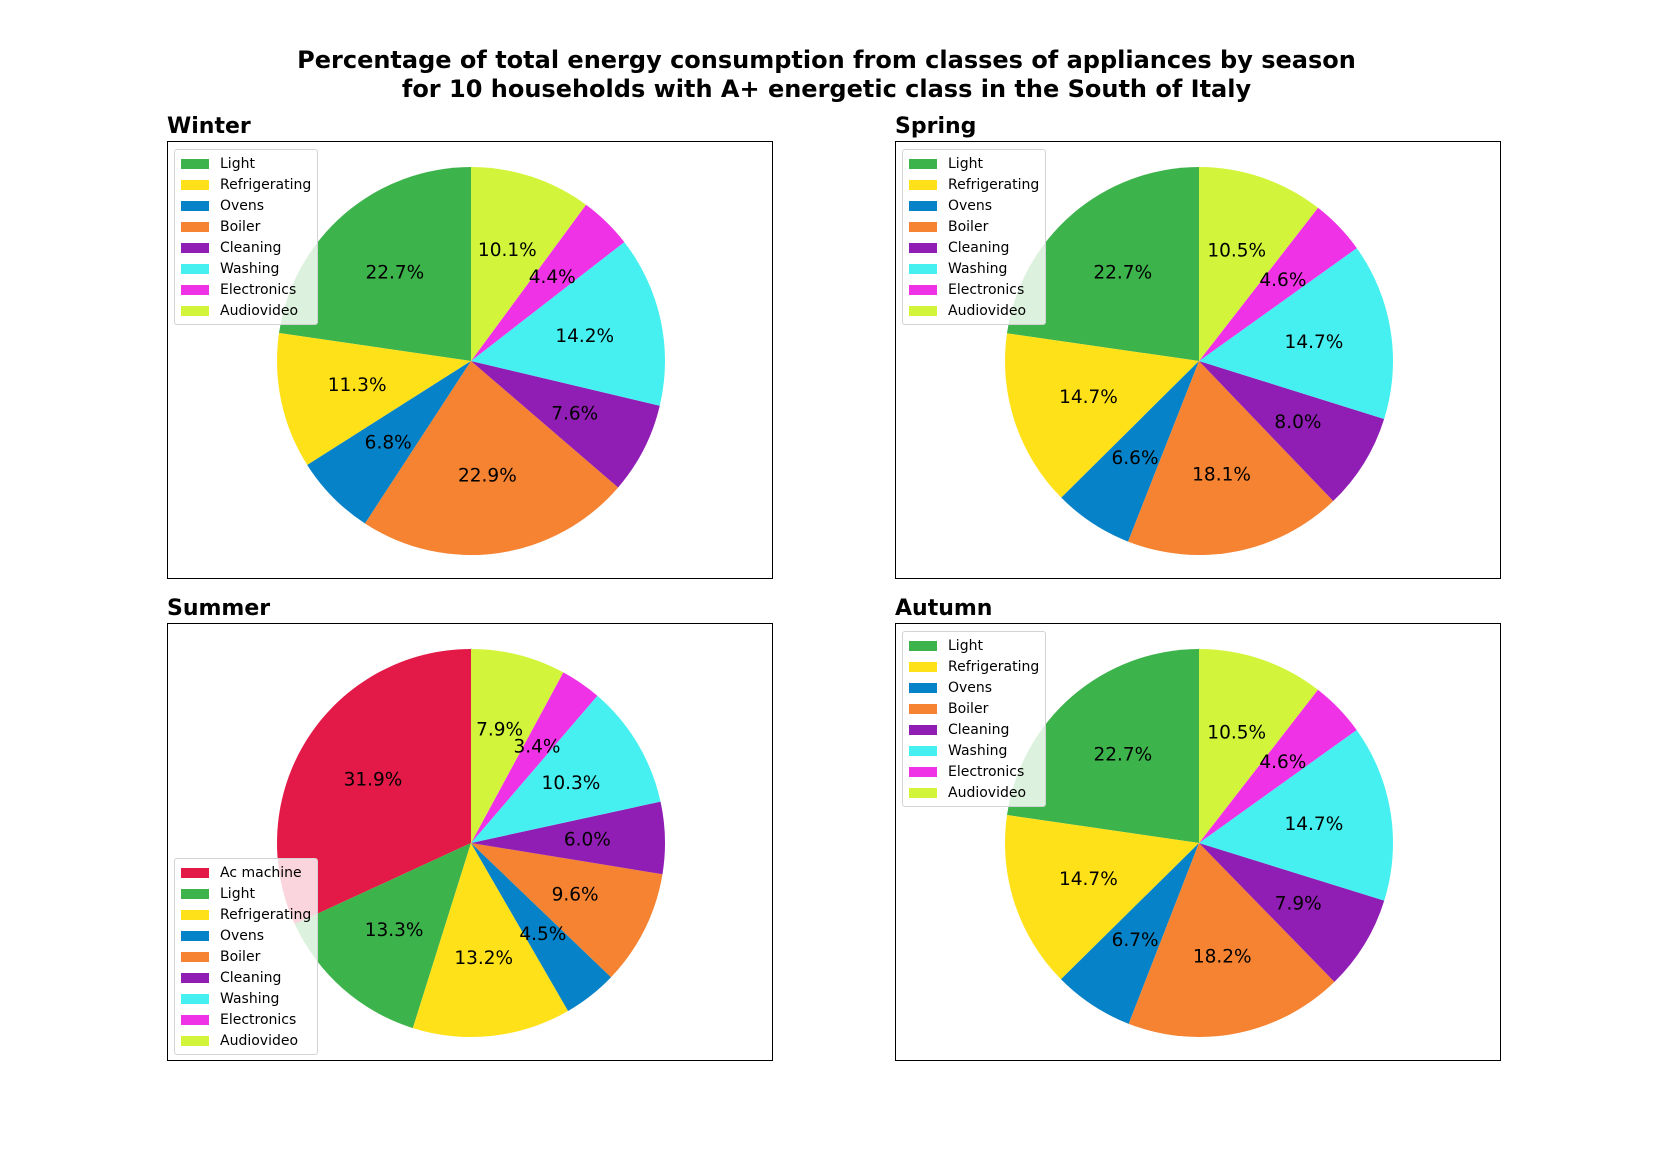 The height and width of the screenshot is (1169, 1653). Describe the element at coordinates (974, 184) in the screenshot. I see `spring-legend-item-refrigerating: Refrigerating` at that location.